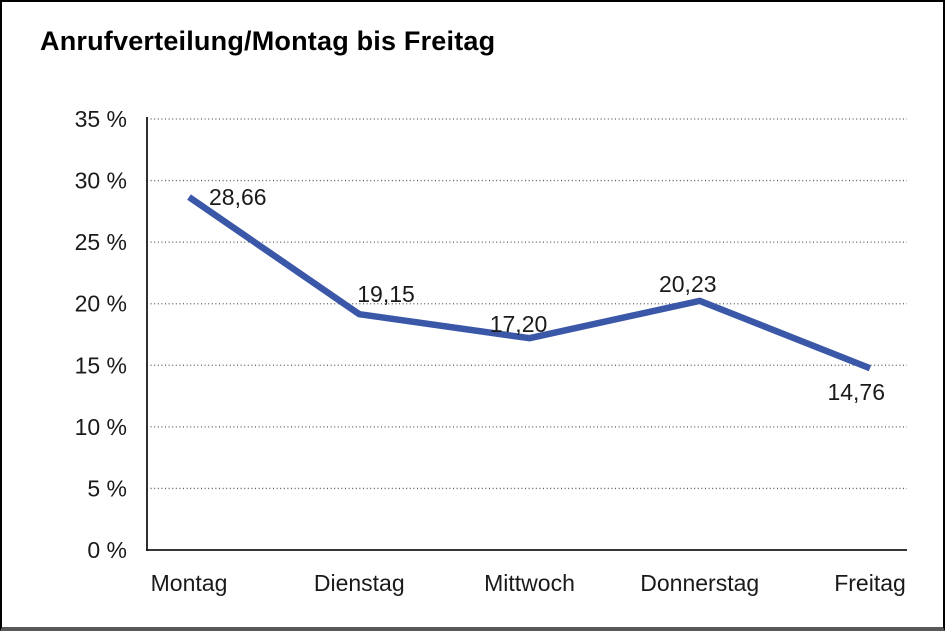 This screenshot has height=631, width=945. What do you see at coordinates (101, 119) in the screenshot?
I see `y-tick-label: 35 %` at bounding box center [101, 119].